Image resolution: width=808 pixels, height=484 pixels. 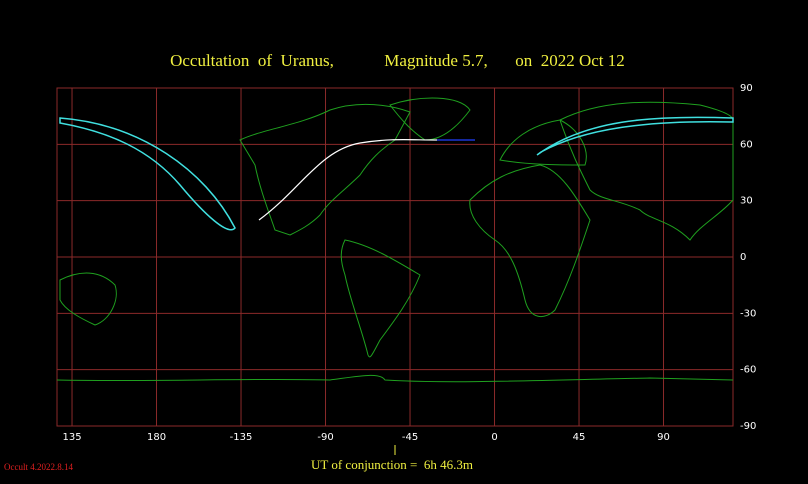 What do you see at coordinates (743, 257) in the screenshot?
I see `lat-tick-label: 0` at bounding box center [743, 257].